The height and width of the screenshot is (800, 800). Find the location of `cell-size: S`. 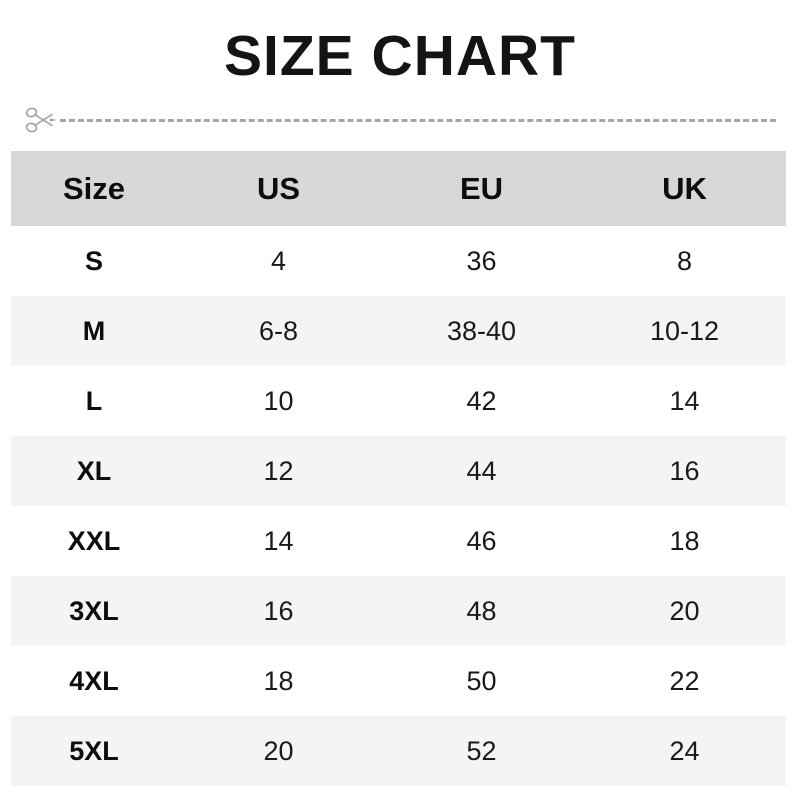

cell-size: S is located at coordinates (93, 260).